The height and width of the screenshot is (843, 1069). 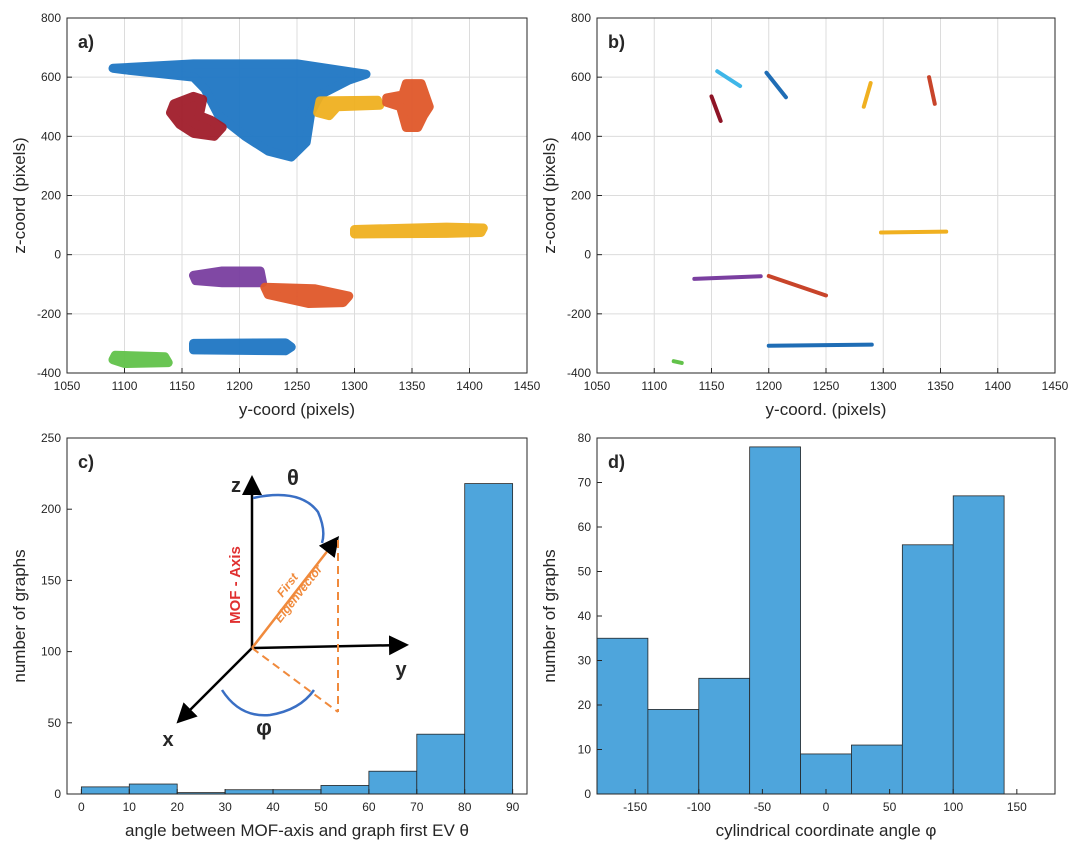 What do you see at coordinates (51, 580) in the screenshot?
I see `y-tick-label: 150` at bounding box center [51, 580].